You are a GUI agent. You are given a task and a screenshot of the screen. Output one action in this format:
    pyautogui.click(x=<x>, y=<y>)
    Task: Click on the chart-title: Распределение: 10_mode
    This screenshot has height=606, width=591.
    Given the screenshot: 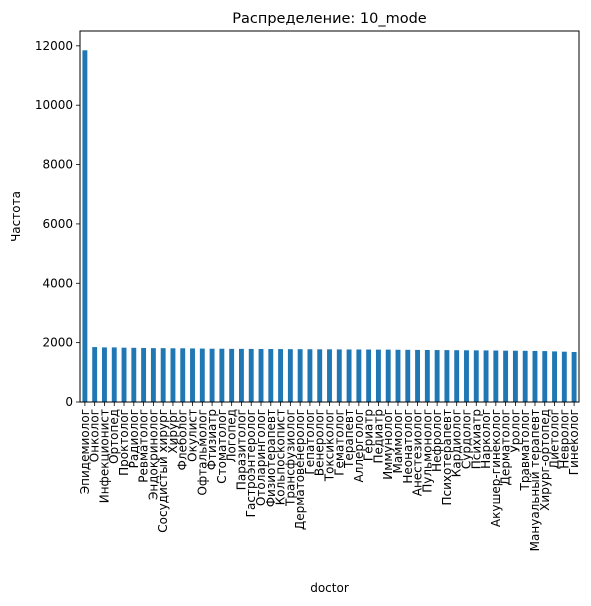 What is the action you would take?
    pyautogui.click(x=329, y=19)
    